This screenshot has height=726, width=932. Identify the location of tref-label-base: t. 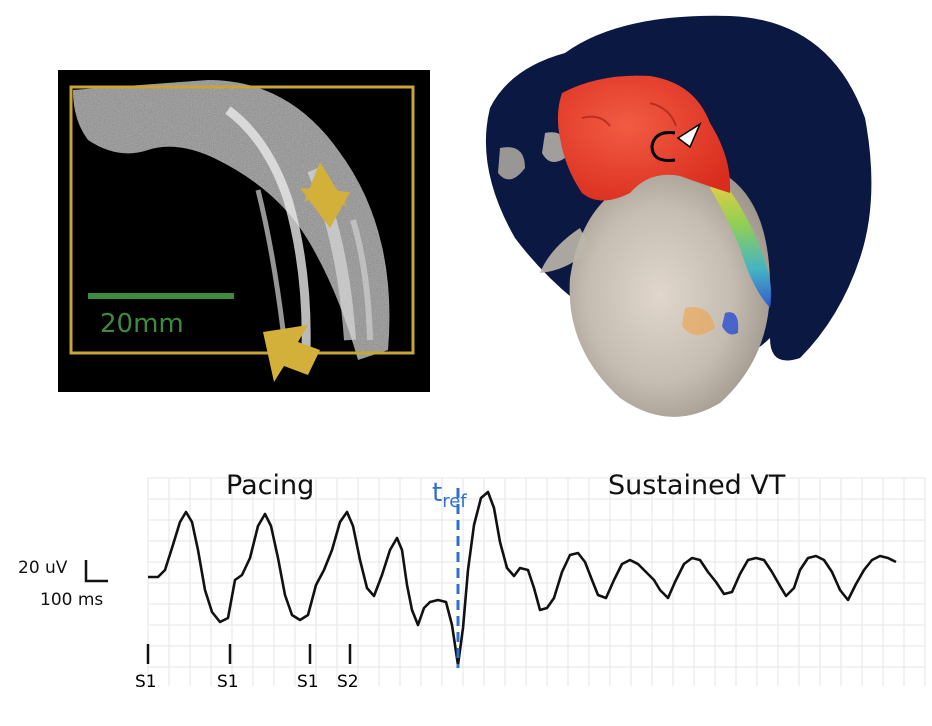
(437, 493).